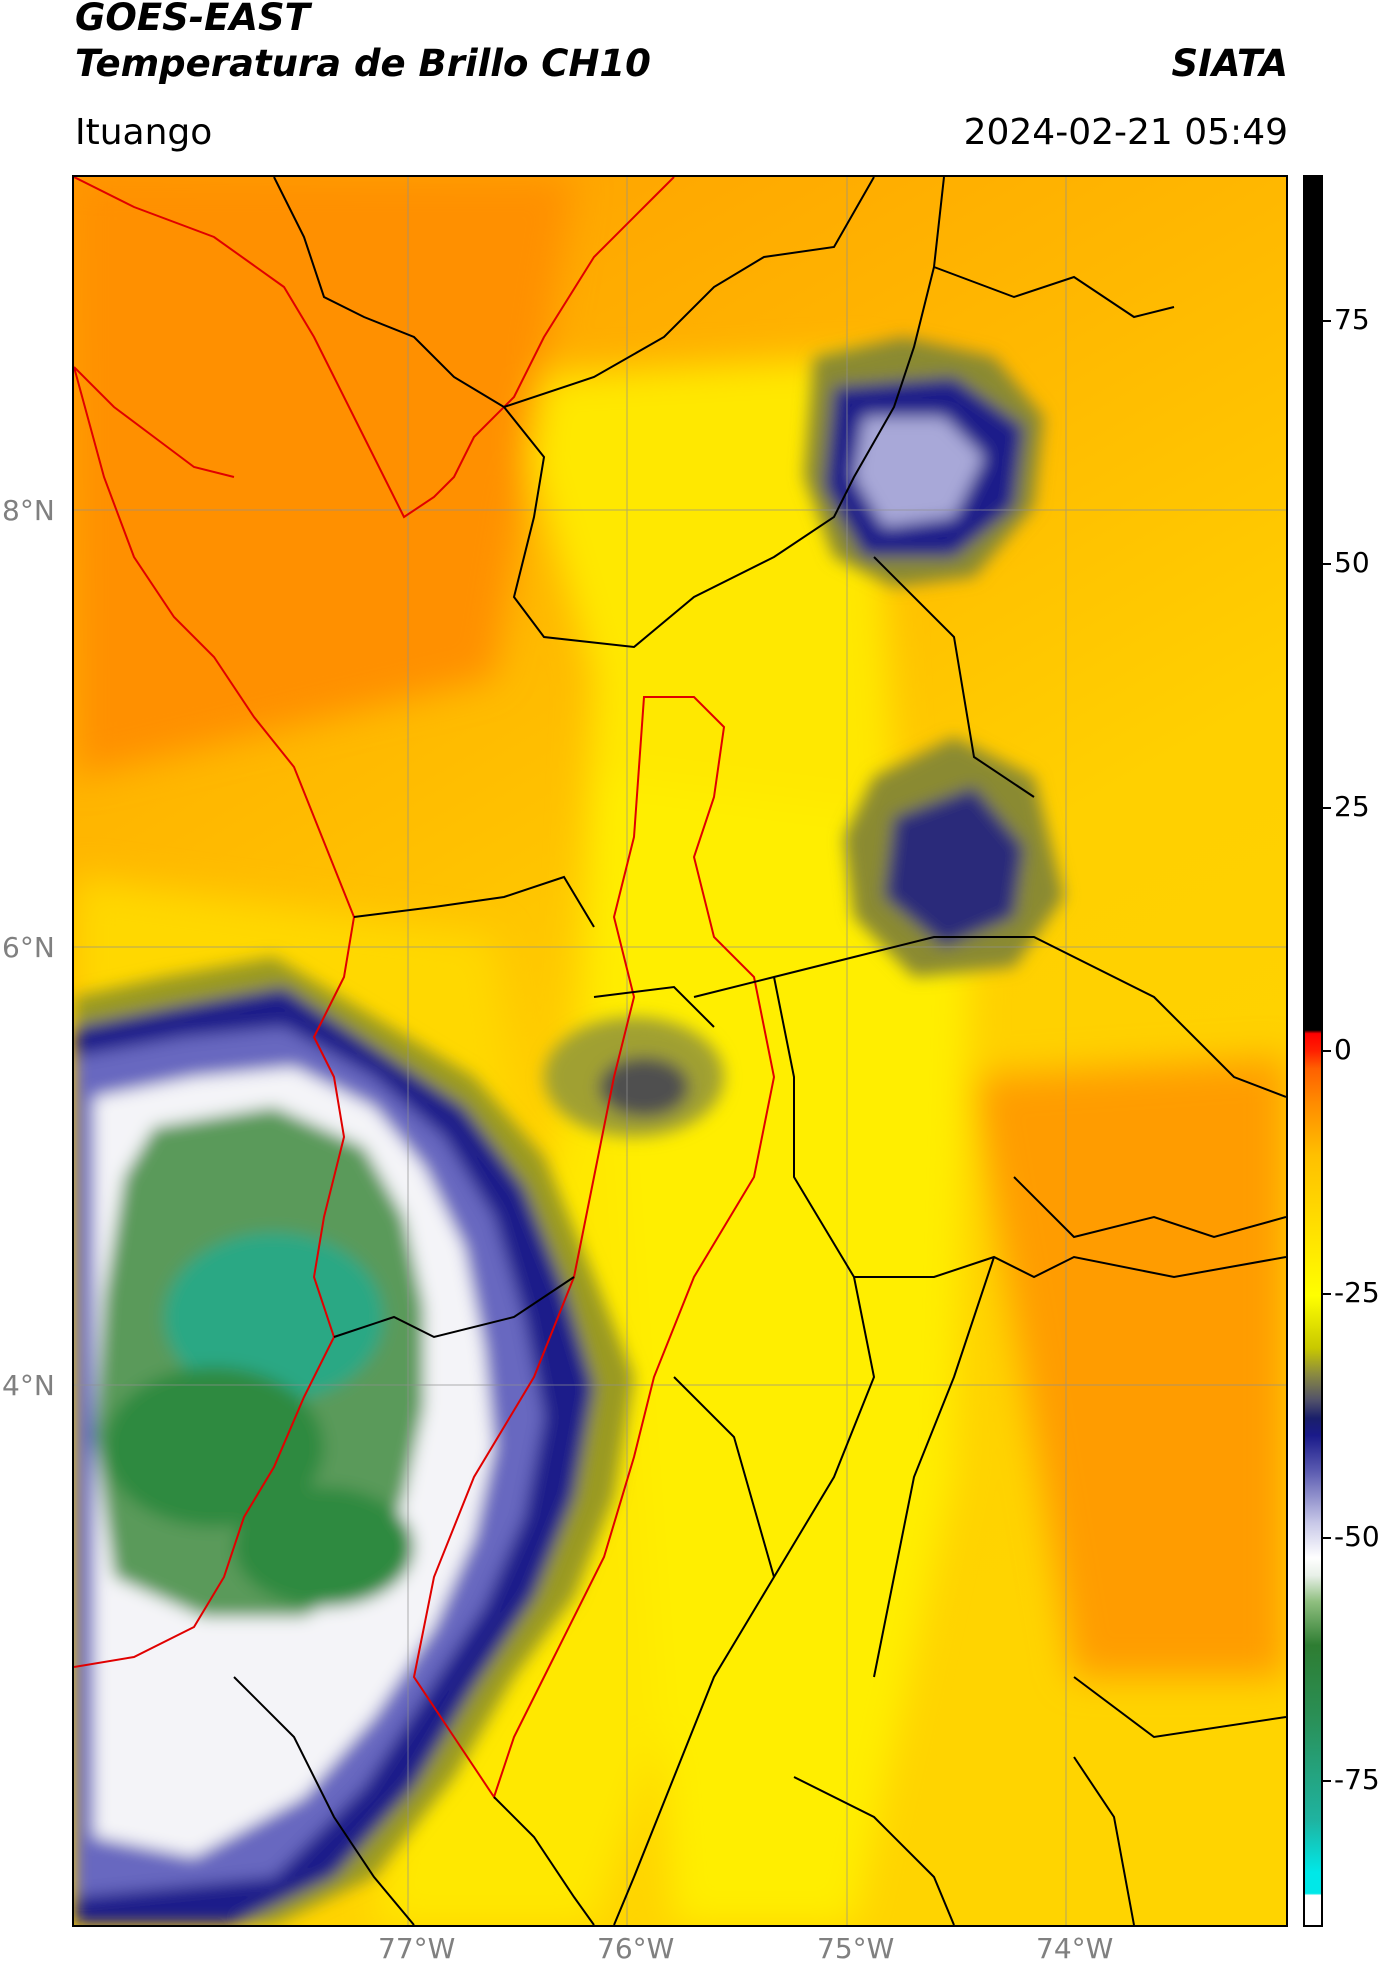 The width and height of the screenshot is (1384, 1981). What do you see at coordinates (856, 1948) in the screenshot?
I see `lon-label-75w: 75°W` at bounding box center [856, 1948].